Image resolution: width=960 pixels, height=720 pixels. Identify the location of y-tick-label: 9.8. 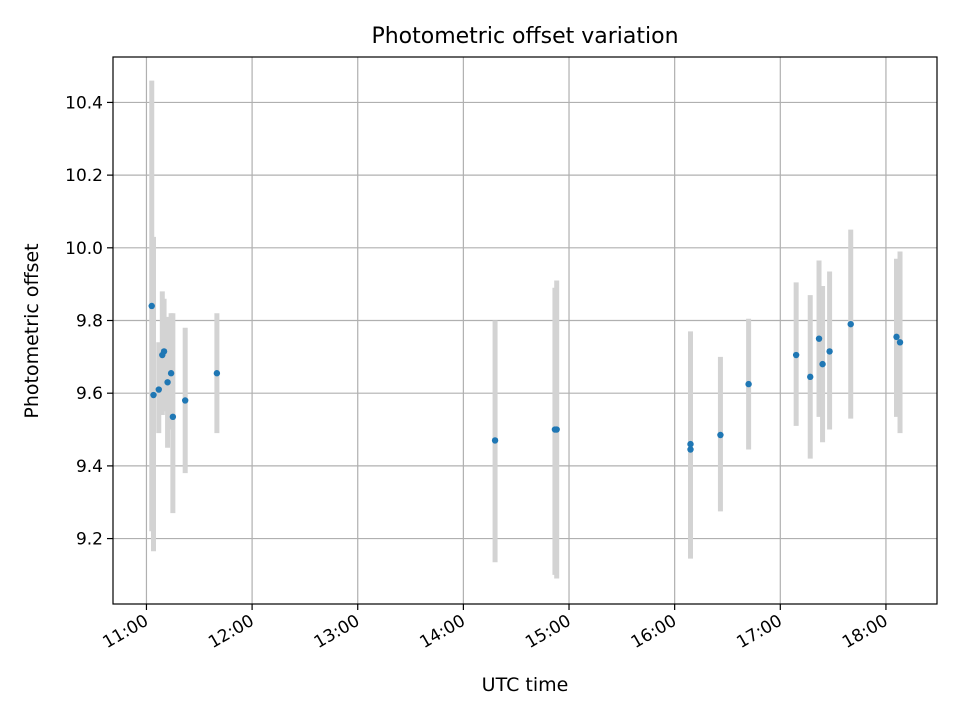
(89, 322).